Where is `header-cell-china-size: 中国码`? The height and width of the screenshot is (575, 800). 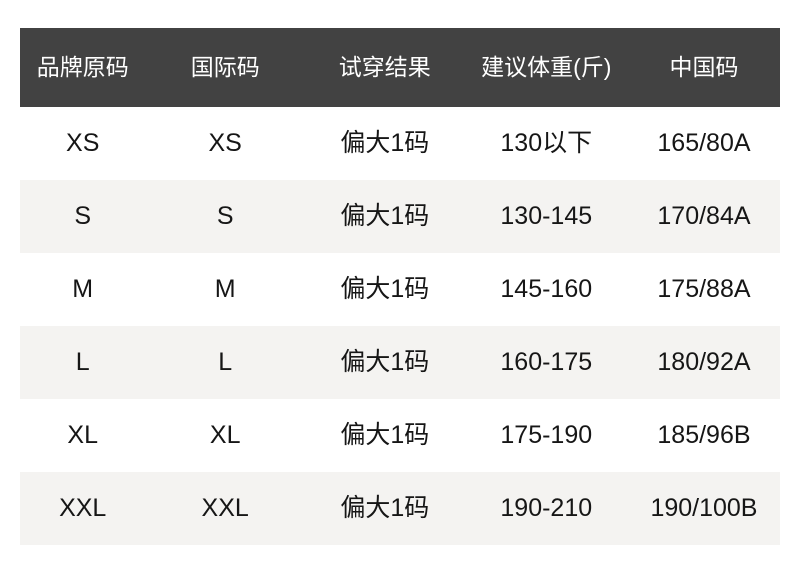
header-cell-china-size: 中国码 is located at coordinates (704, 67).